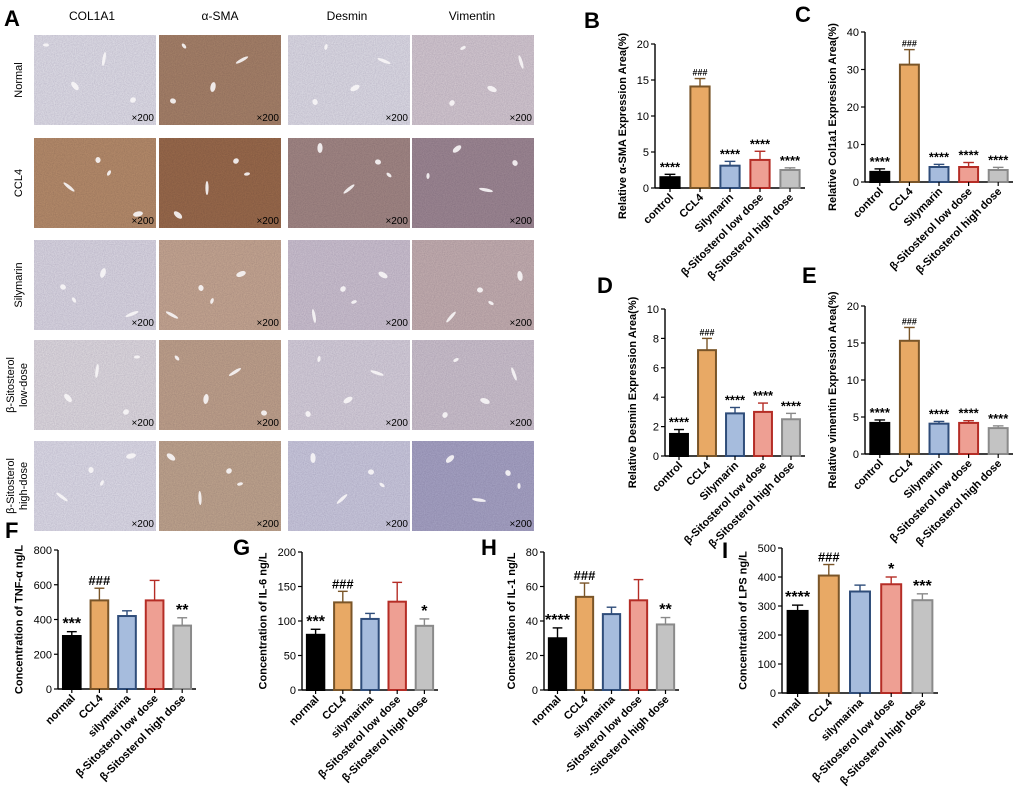  Describe the element at coordinates (241, 547) in the screenshot. I see `panel-letter: G` at that location.